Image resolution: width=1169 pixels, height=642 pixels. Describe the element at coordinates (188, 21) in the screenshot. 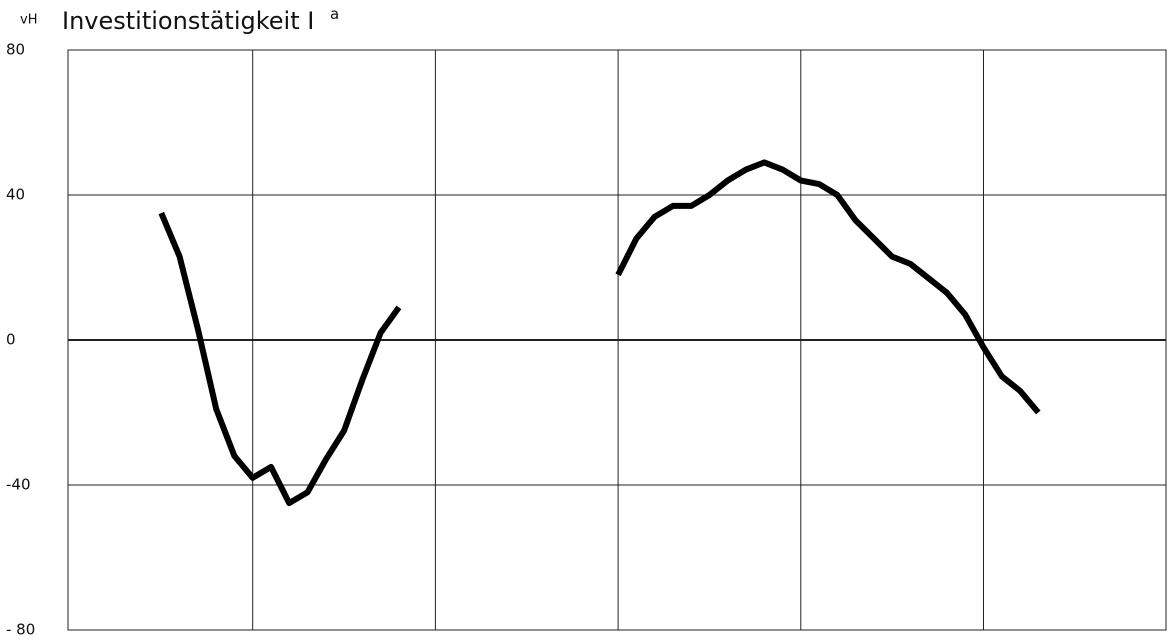

I see `title-text: Investitionstätigkeit I` at that location.